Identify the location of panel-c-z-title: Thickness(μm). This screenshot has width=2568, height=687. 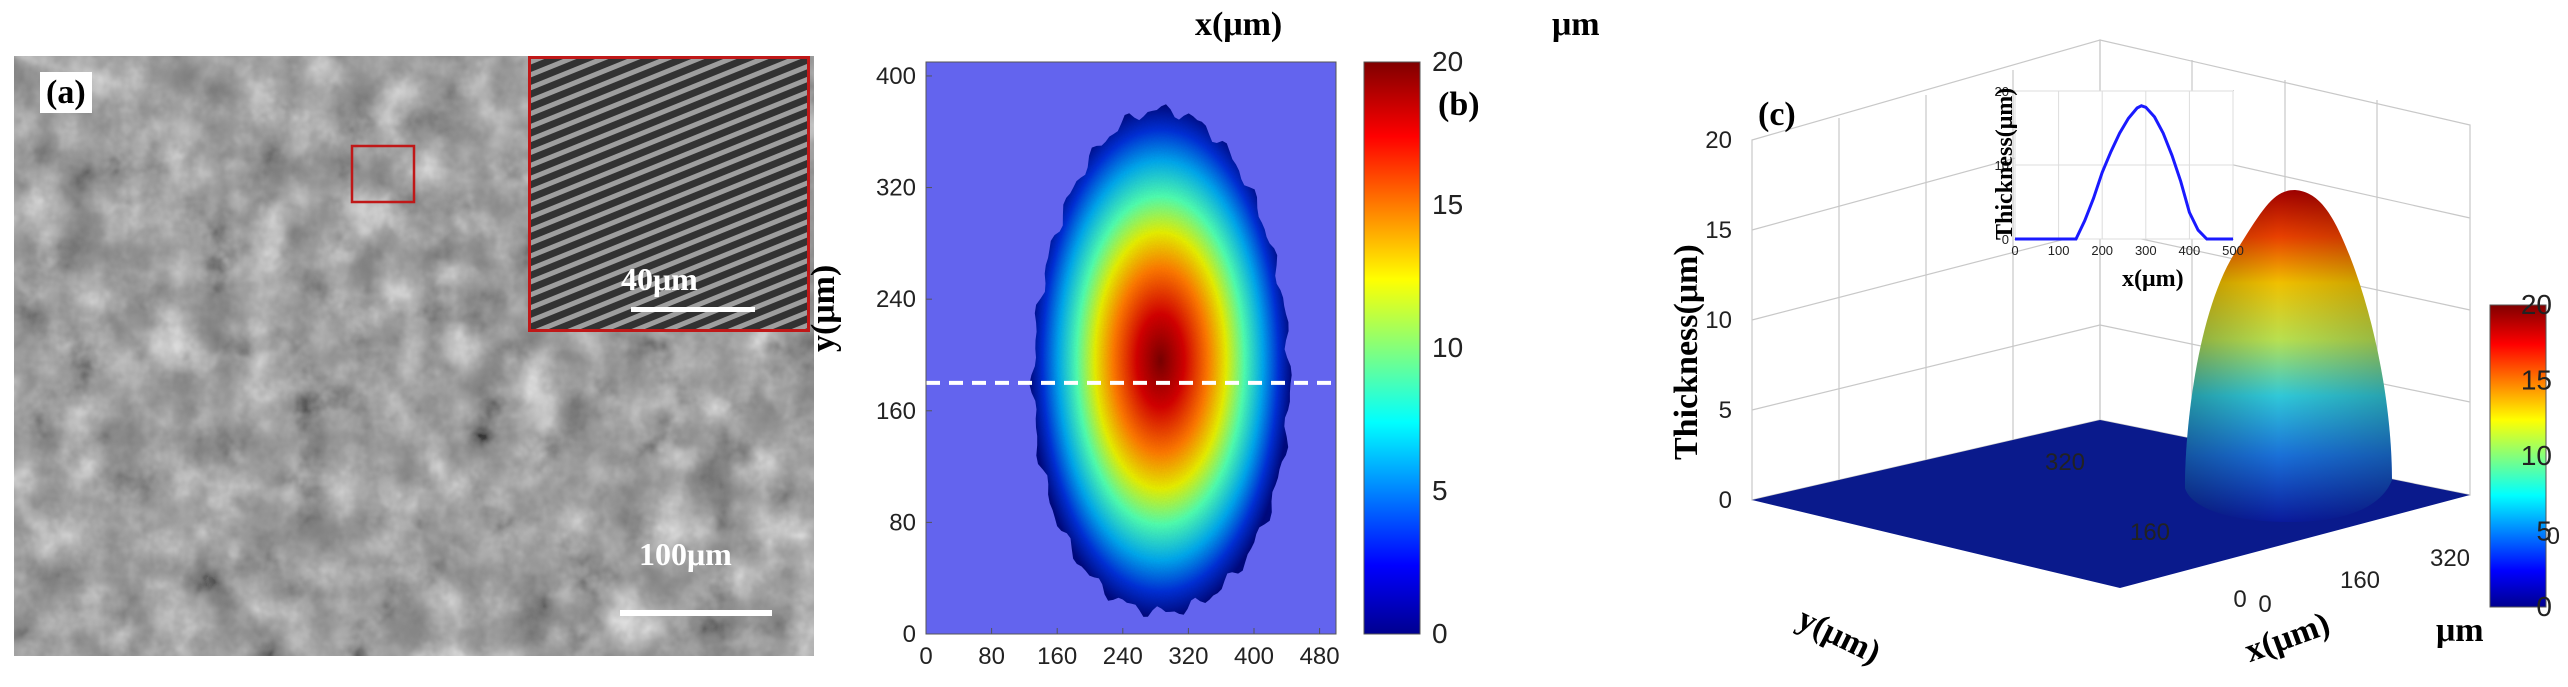
(1686, 352).